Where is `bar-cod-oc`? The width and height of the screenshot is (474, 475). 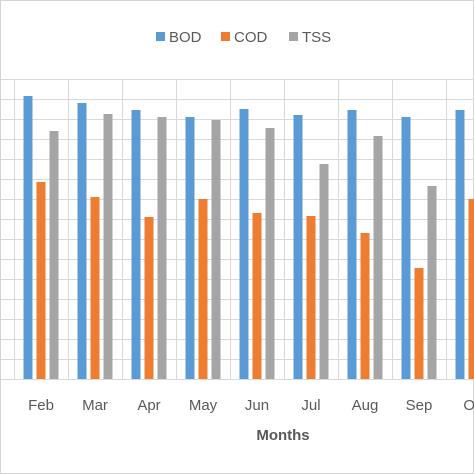
bar-cod-oc is located at coordinates (471, 289).